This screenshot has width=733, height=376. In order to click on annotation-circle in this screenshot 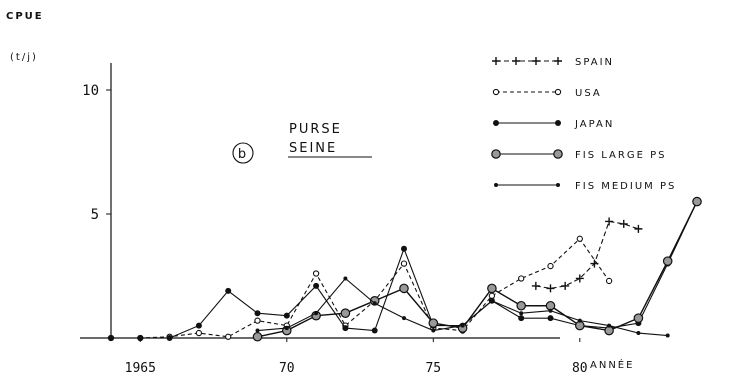, I will do `click(243, 153)`.